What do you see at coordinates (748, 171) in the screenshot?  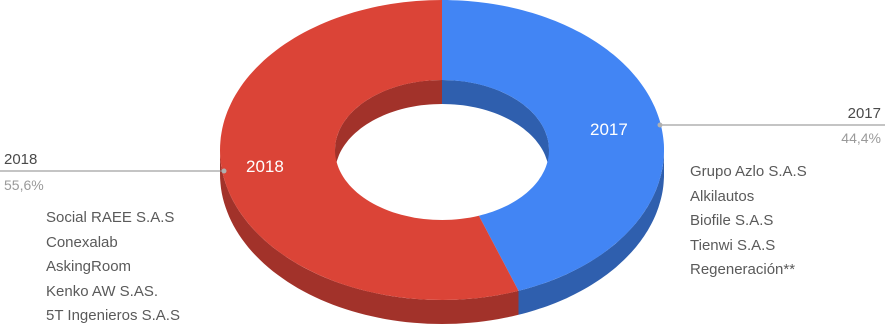 I see `list-item: Grupo Azlo S.A.S` at bounding box center [748, 171].